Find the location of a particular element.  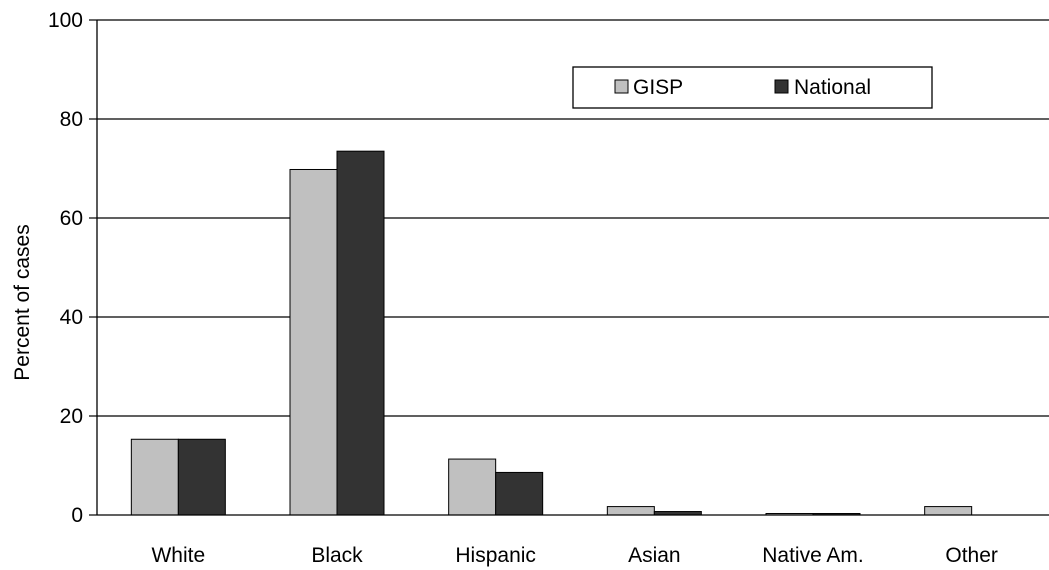

bar-national-hispanic is located at coordinates (519, 493).